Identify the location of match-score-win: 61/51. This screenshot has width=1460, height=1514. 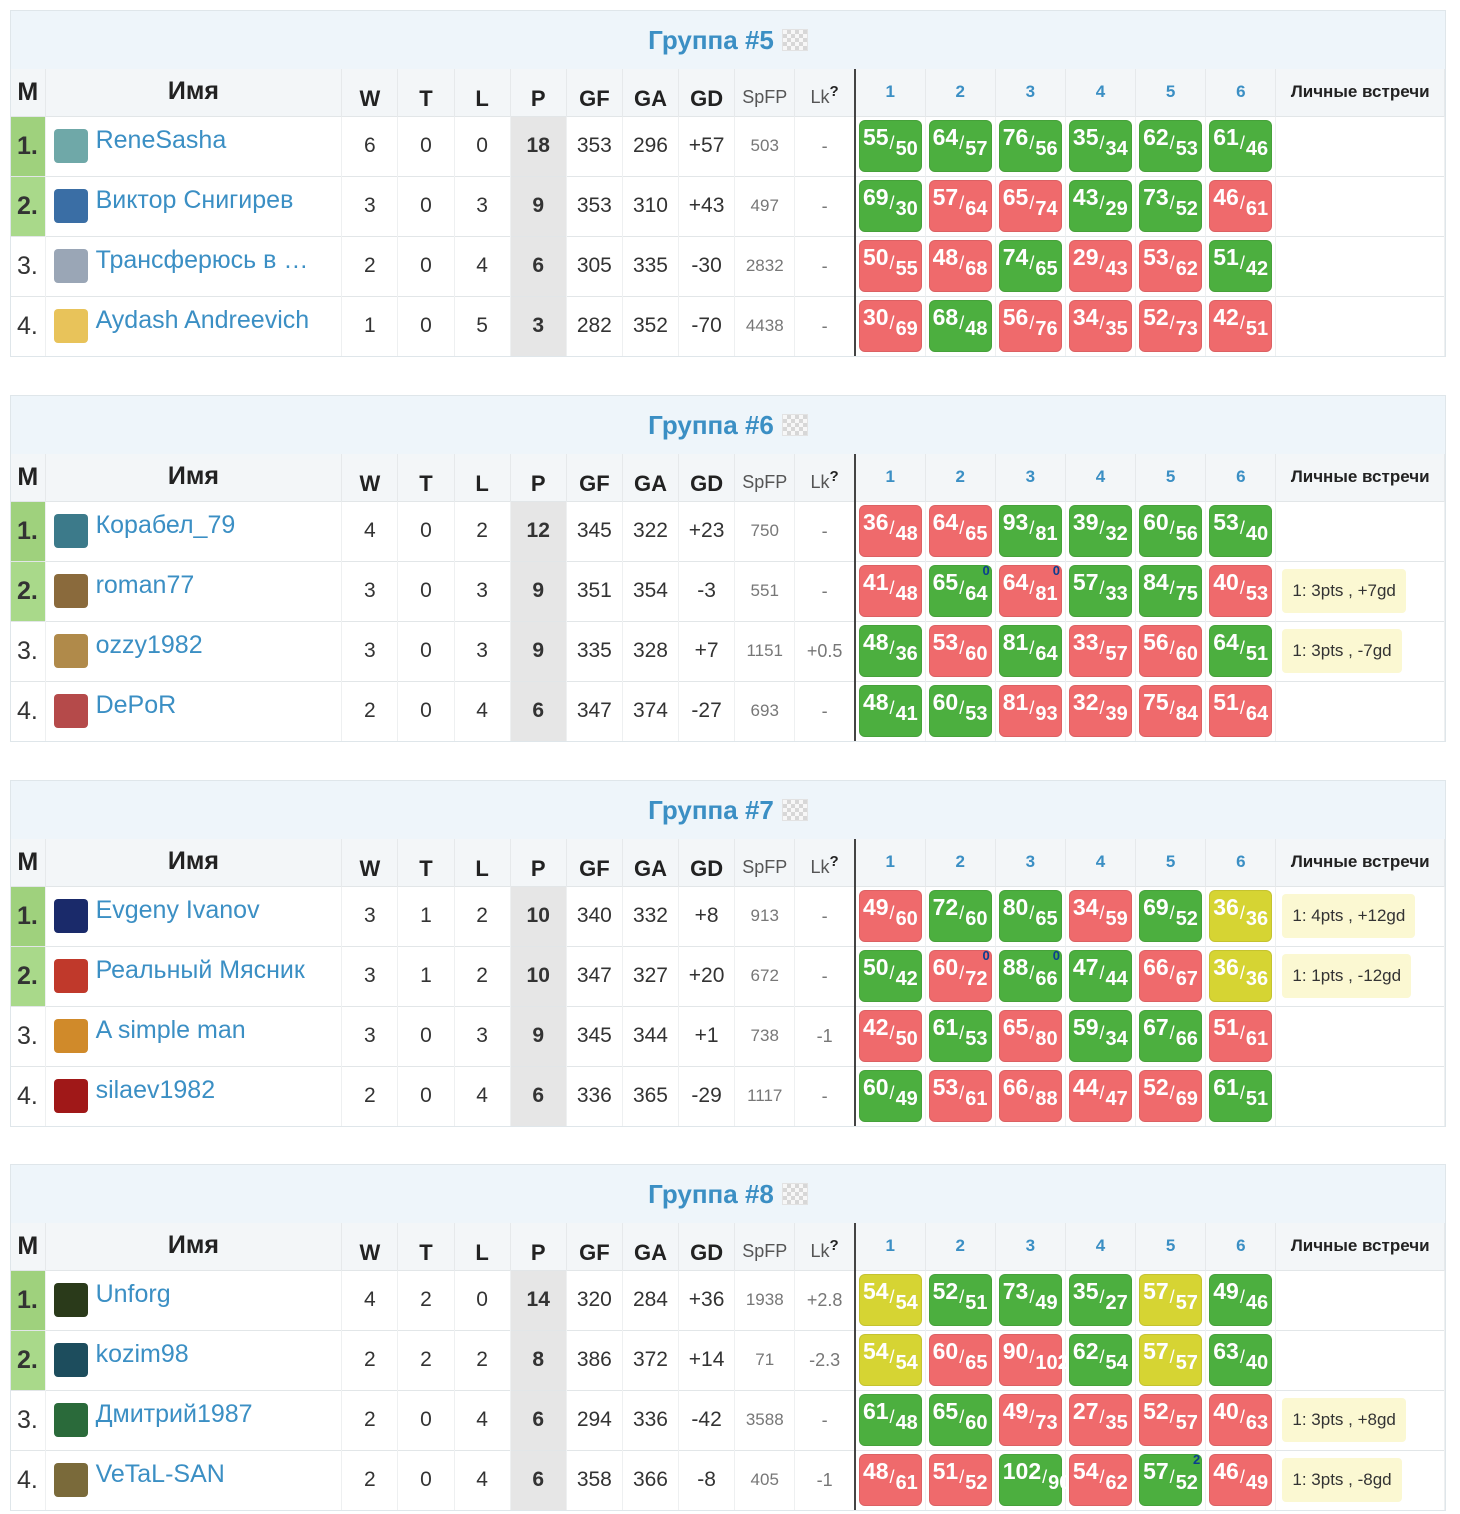
(1241, 1096).